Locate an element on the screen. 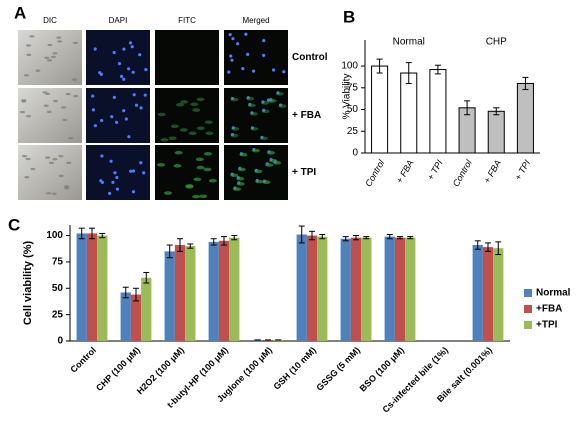 The image size is (577, 431). column-label: FITC is located at coordinates (187, 20).